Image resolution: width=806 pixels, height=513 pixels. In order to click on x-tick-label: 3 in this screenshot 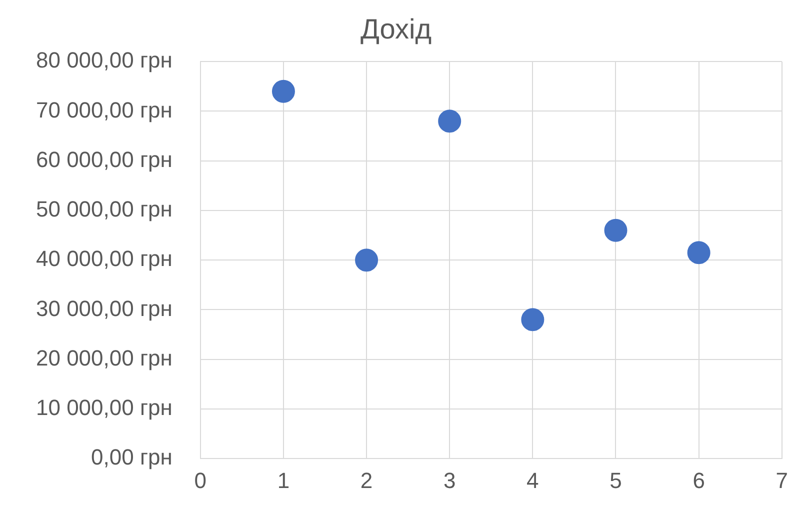, I will do `click(449, 480)`.